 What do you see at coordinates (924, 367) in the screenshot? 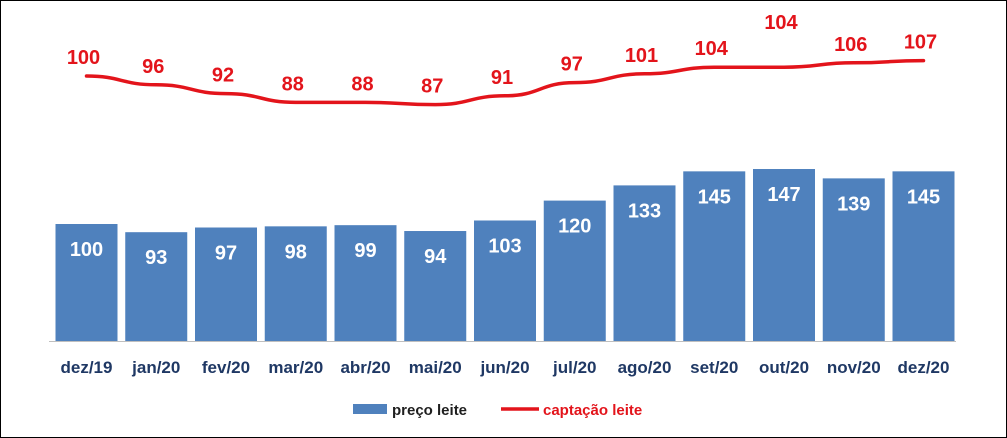
I see `x-tick-label: dez/20` at bounding box center [924, 367].